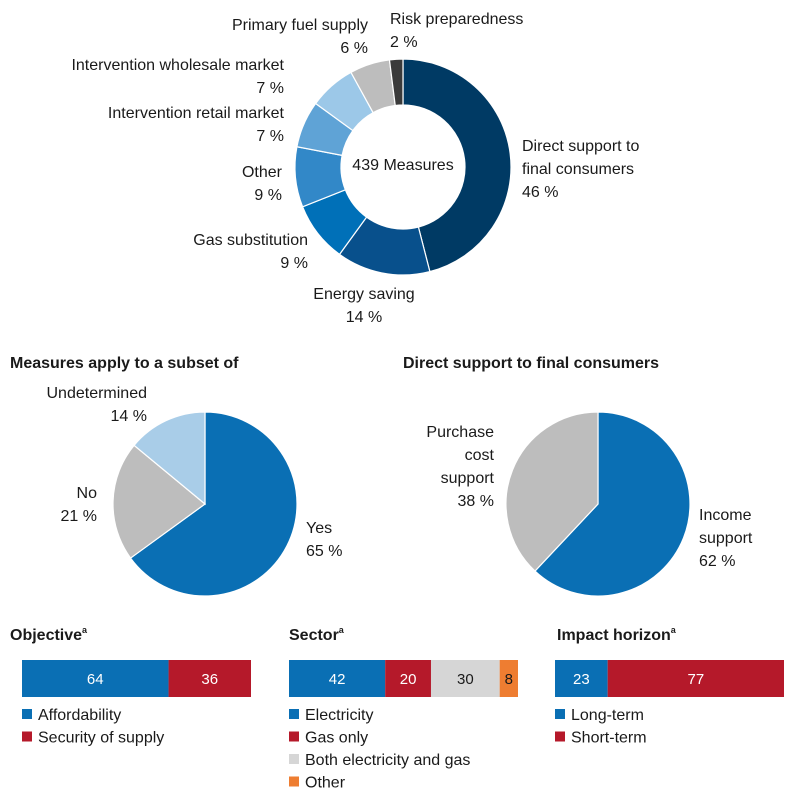 The height and width of the screenshot is (796, 791). I want to click on donut-label-energy-saving: Energy saving 14 %, so click(363, 306).